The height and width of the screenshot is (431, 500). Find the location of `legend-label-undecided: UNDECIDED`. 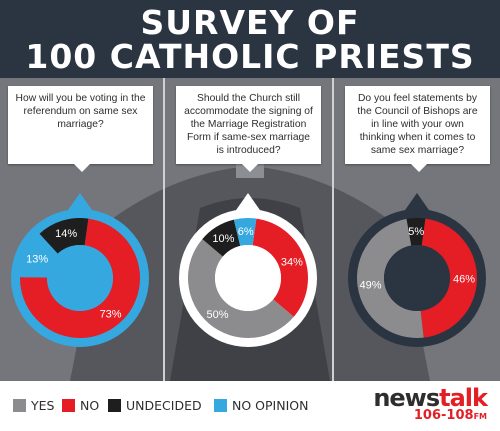

legend-label-undecided: UNDECIDED is located at coordinates (164, 405).